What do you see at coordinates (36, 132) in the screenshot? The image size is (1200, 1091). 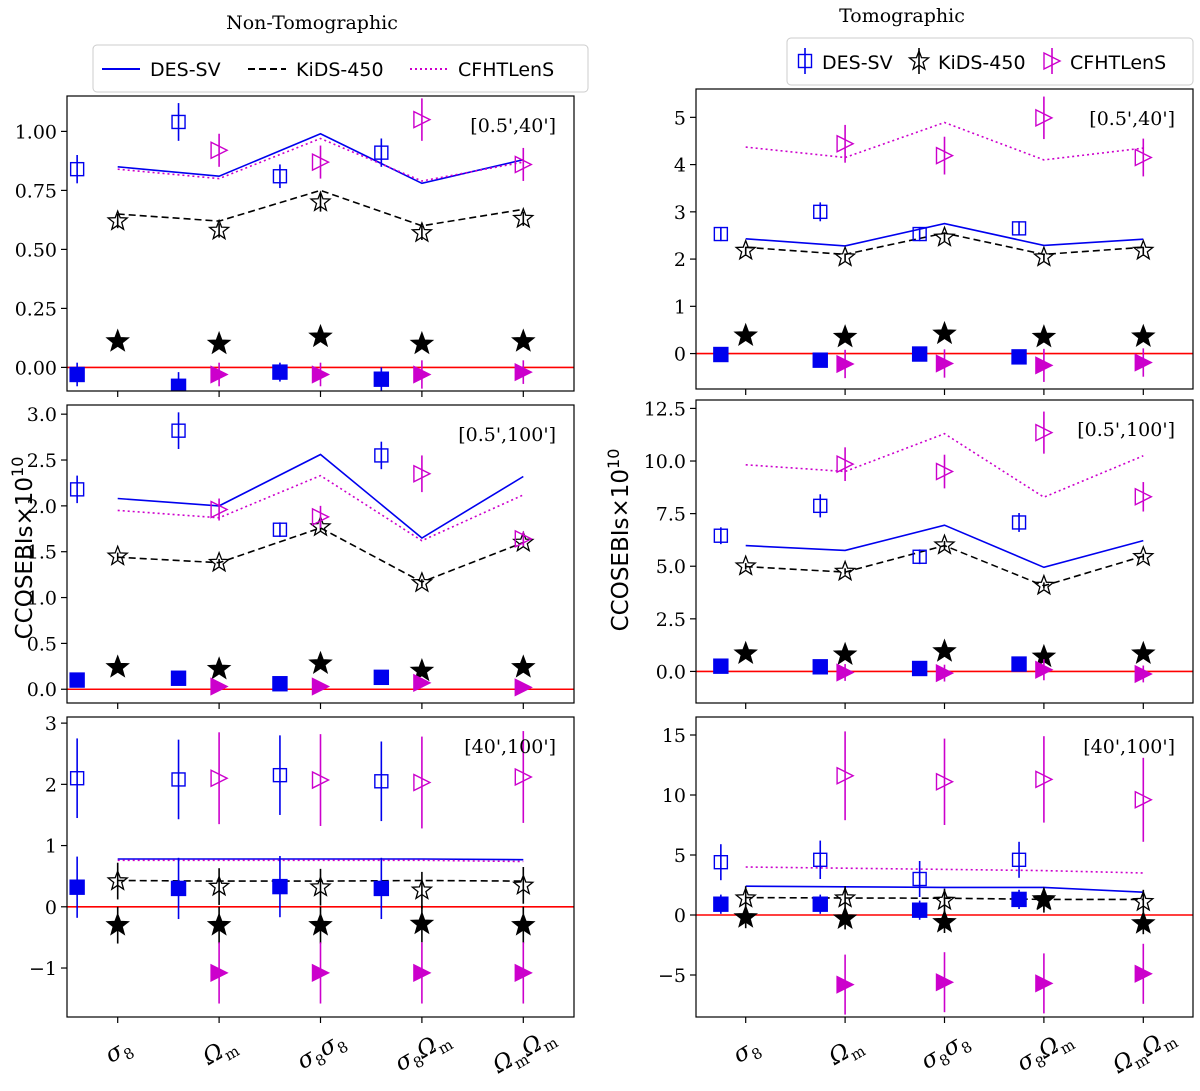 I see `y-tick-label: 1.00` at bounding box center [36, 132].